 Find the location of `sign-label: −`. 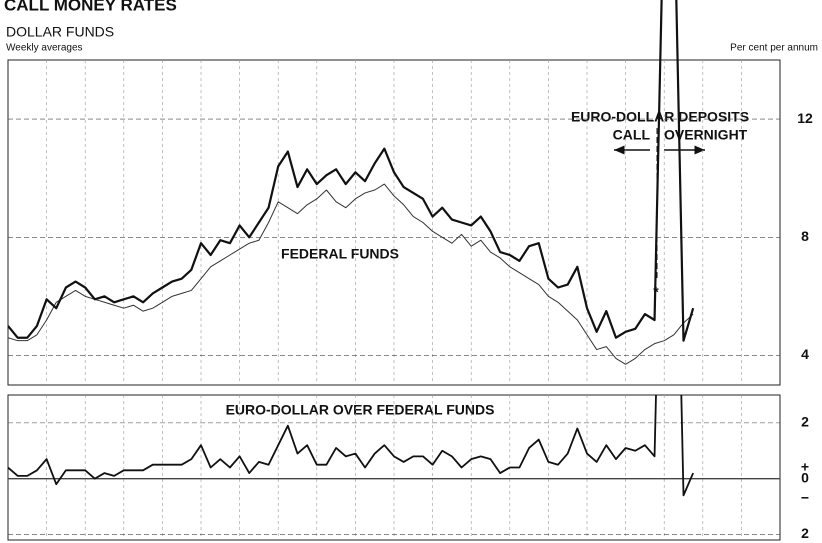

sign-label: − is located at coordinates (805, 498).